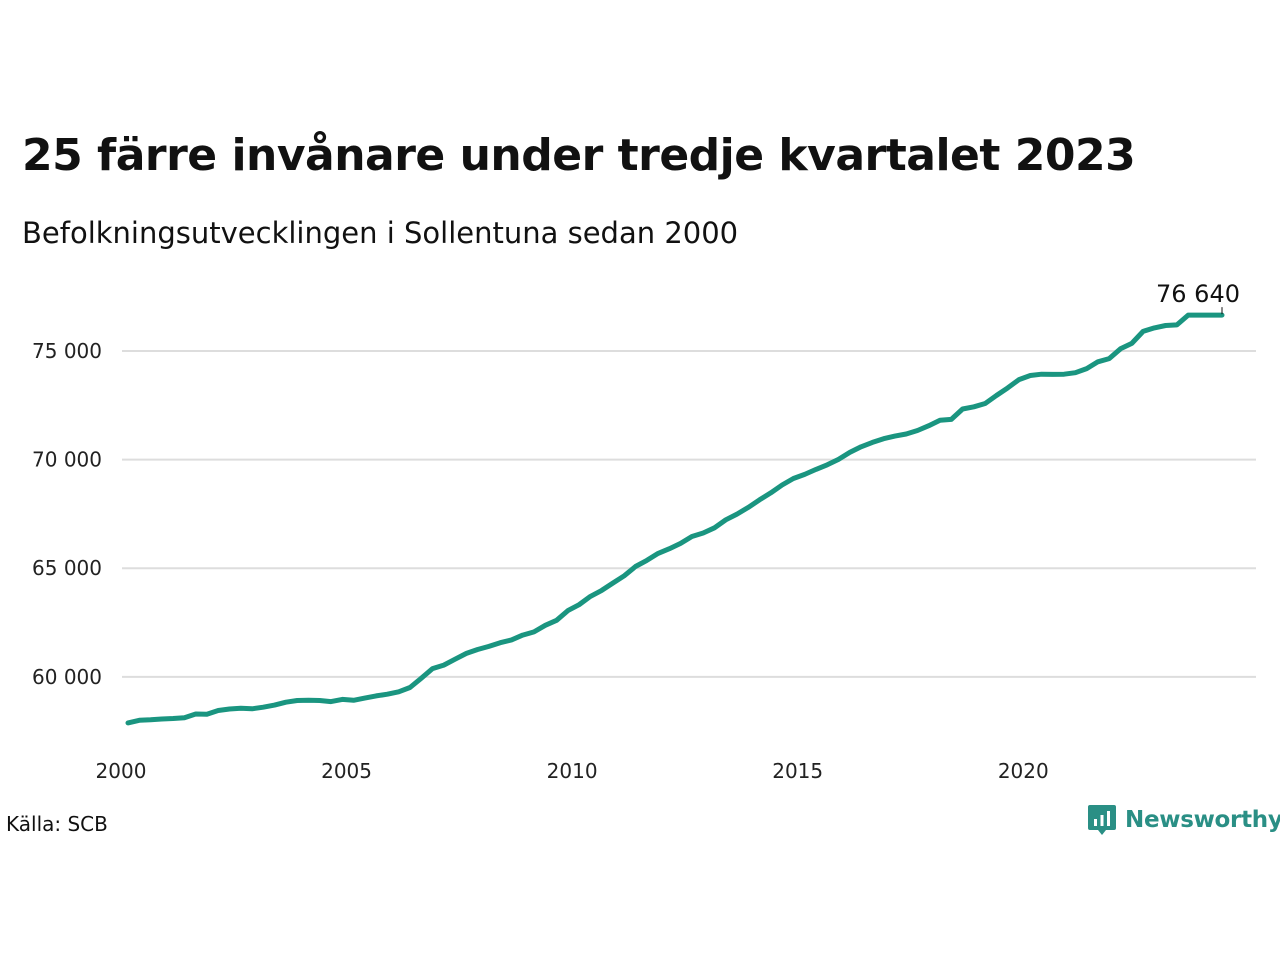 This screenshot has height=960, width=1280. I want to click on x-axis-ticks: 2000 2005 2010 2015 2020, so click(572, 771).